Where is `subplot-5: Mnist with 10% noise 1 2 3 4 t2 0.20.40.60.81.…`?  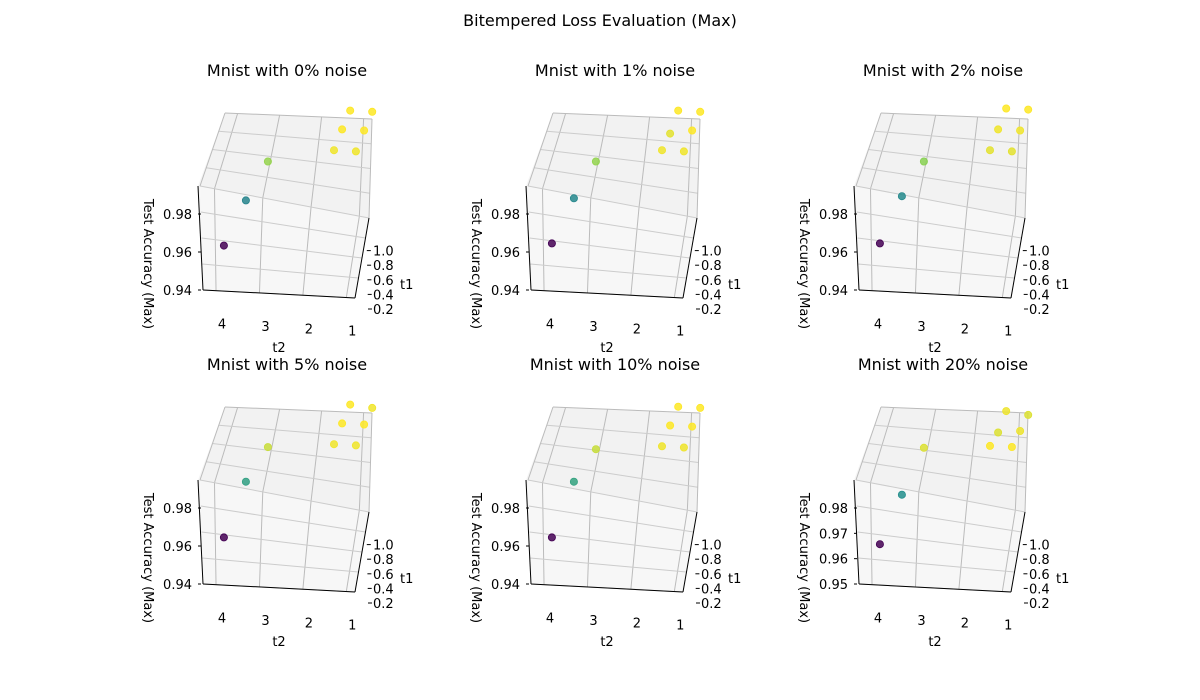
subplot-5: Mnist with 10% noise 1 2 3 4 t2 0.20.40.60.81.… is located at coordinates (604, 502).